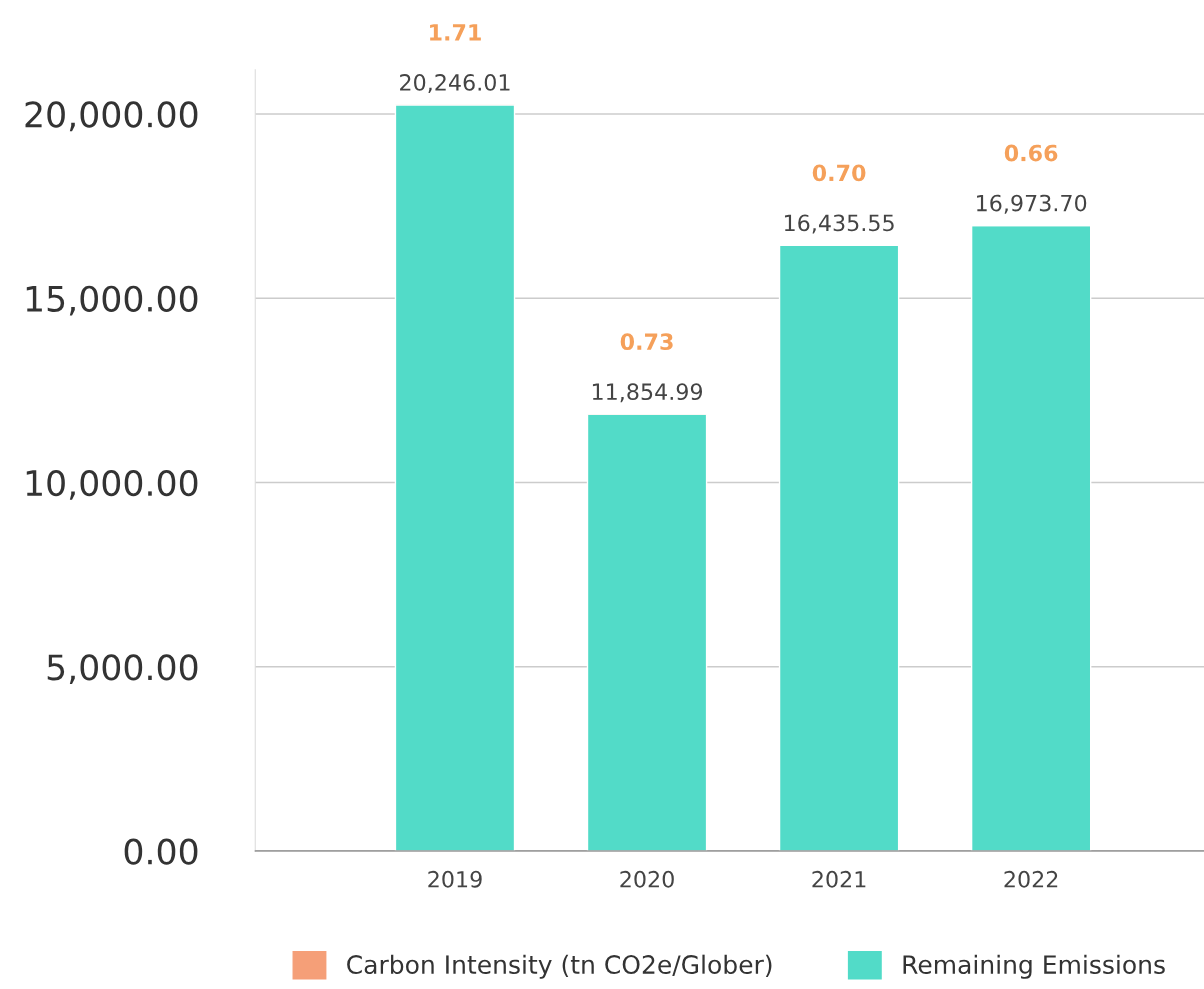  What do you see at coordinates (112, 484) in the screenshot?
I see `y-tick-label: 10,000.00` at bounding box center [112, 484].